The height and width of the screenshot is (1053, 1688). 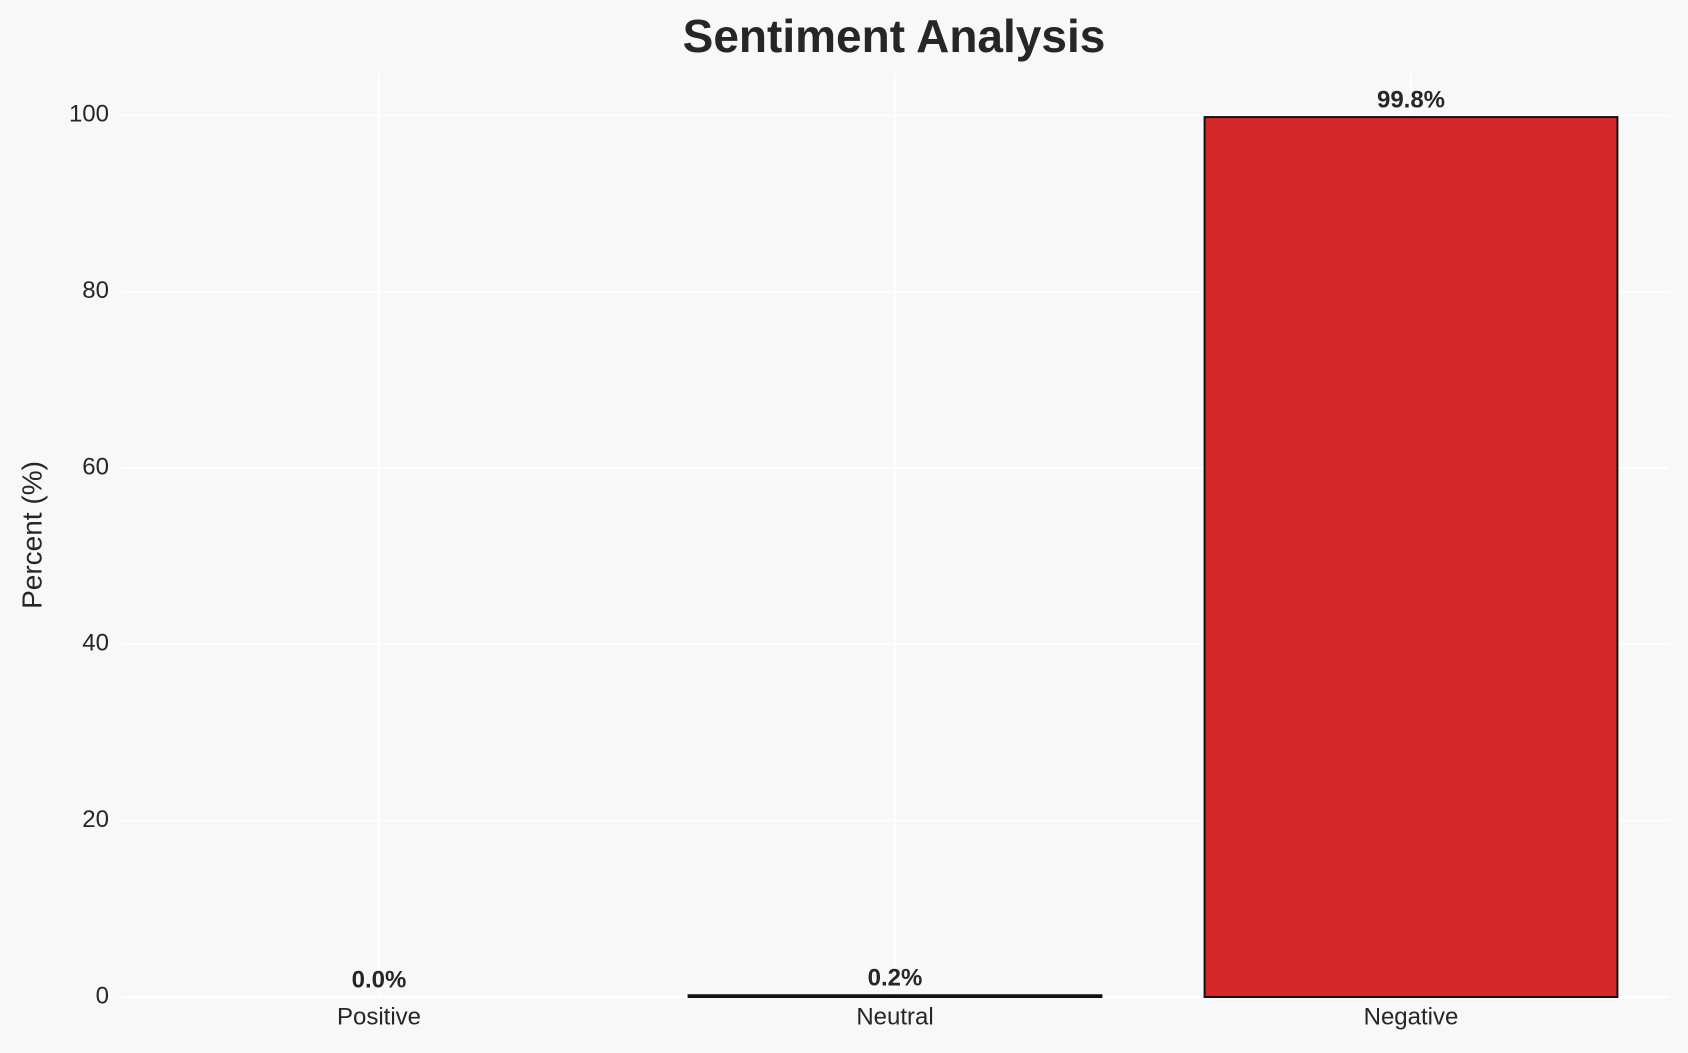 What do you see at coordinates (95, 290) in the screenshot?
I see `y-tick-label: 80` at bounding box center [95, 290].